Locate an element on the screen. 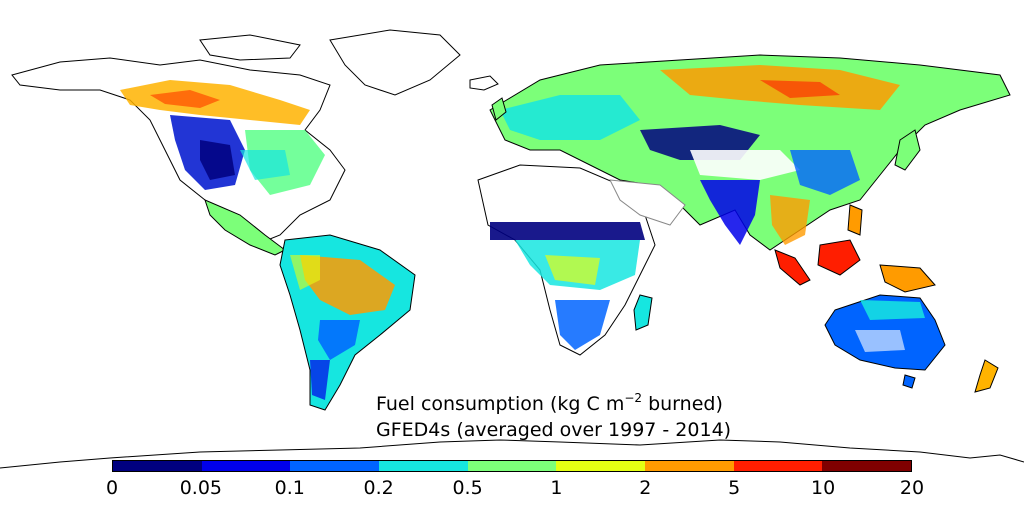 The image size is (1024, 525). usa-east-cyan-zone is located at coordinates (265, 165).